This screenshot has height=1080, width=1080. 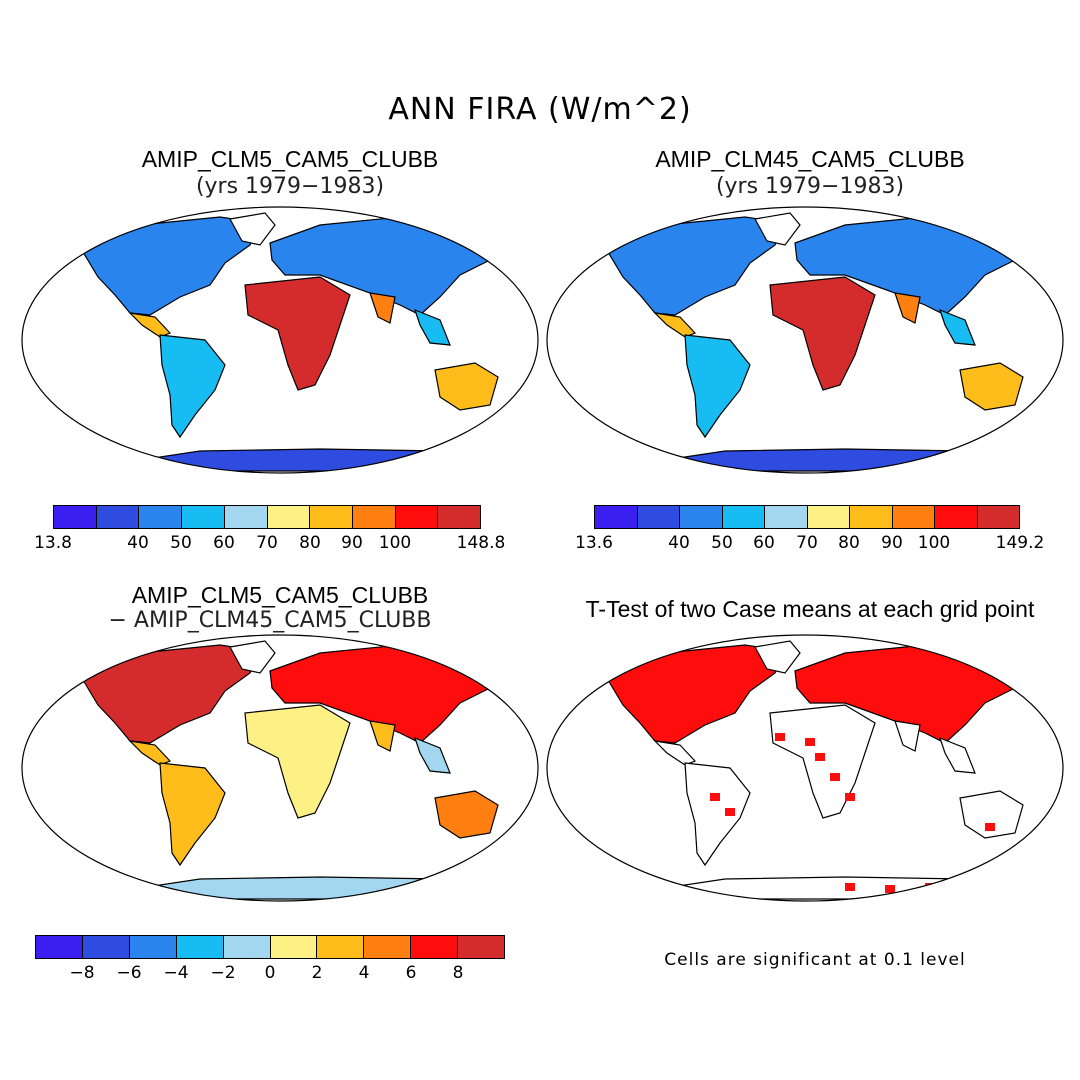 What do you see at coordinates (270, 545) in the screenshot?
I see `colorbar-ticks-top-left: 13.8 40 50 60 70 80 90 100 148.8` at bounding box center [270, 545].